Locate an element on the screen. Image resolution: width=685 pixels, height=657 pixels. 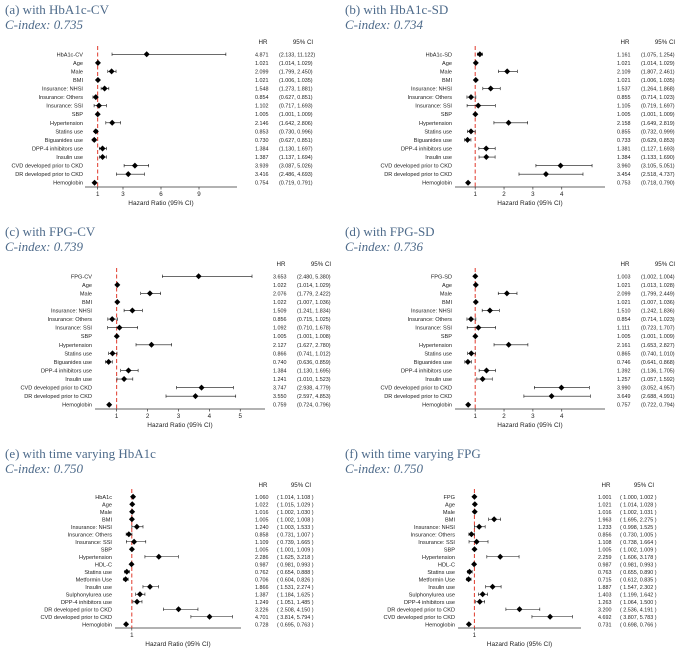
row-label: Insurance: NHSI is located at coordinates (434, 528).